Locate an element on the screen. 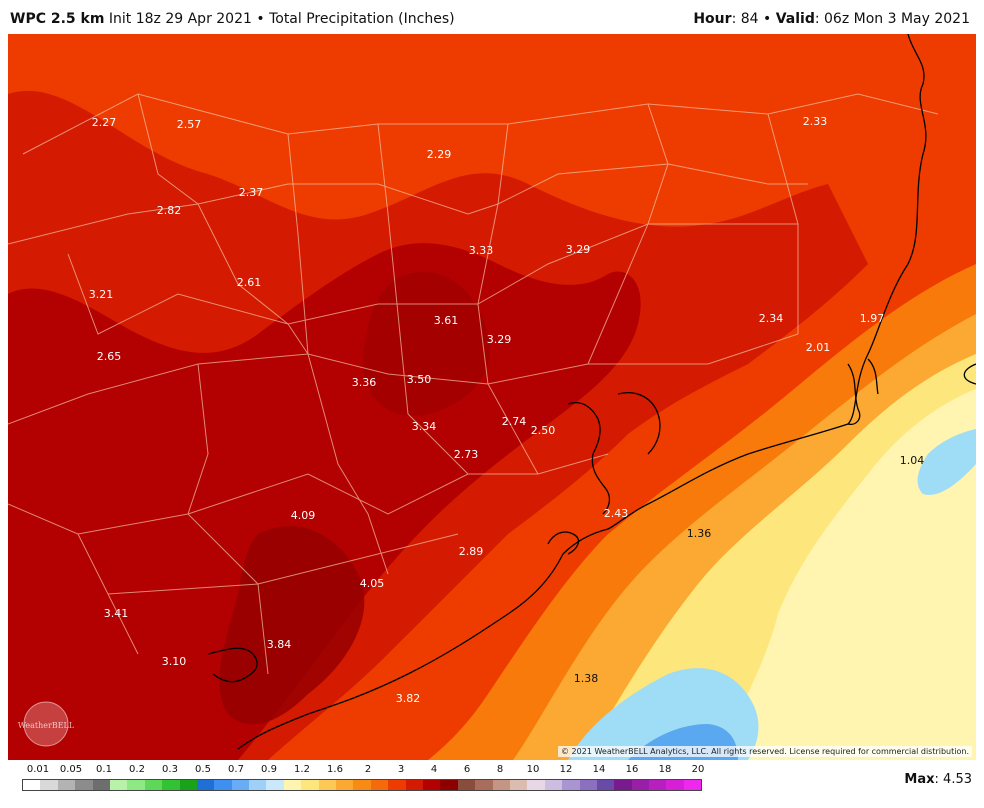  precip-value-label: 4.09 is located at coordinates (303, 515).